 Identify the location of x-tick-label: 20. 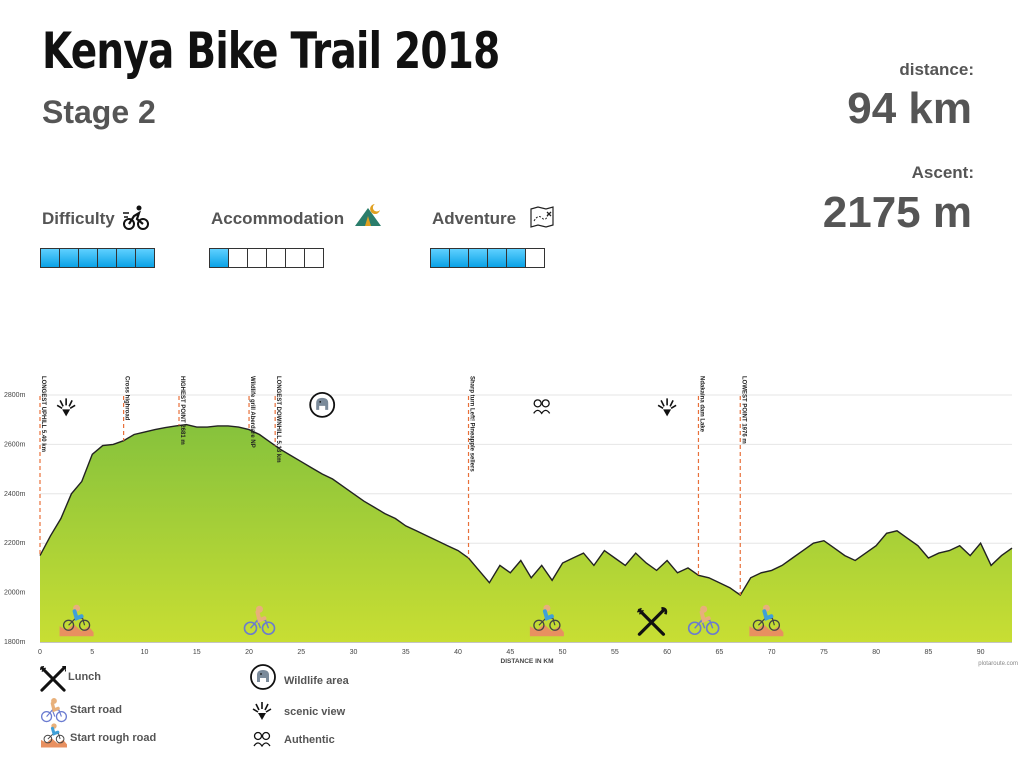
(249, 652).